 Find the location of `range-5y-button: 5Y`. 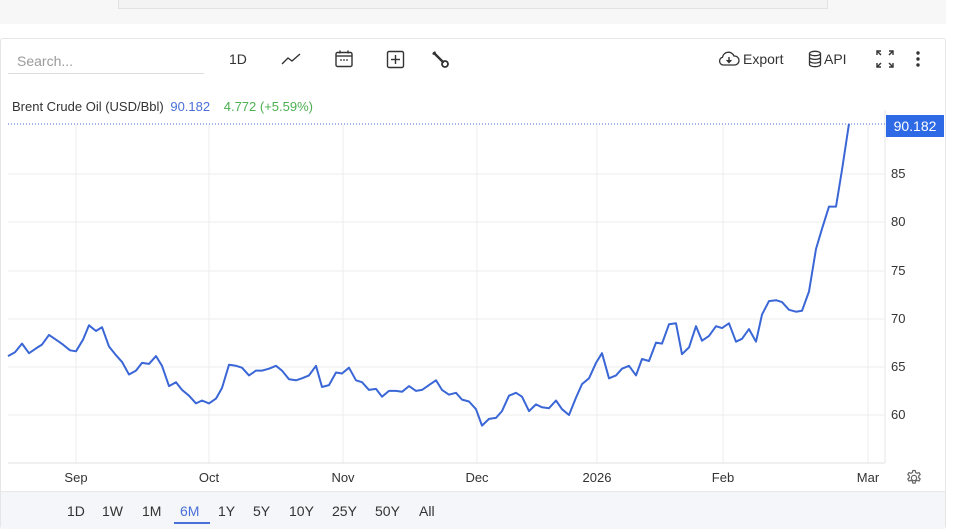

range-5y-button: 5Y is located at coordinates (262, 511).